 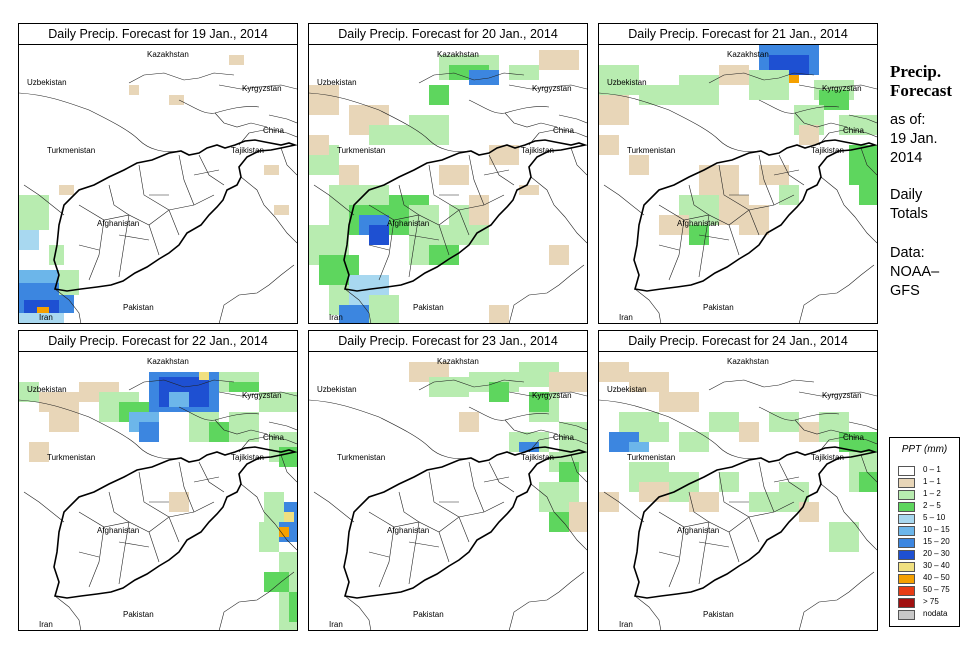 What do you see at coordinates (738, 34) in the screenshot?
I see `panel-title: Daily Precip. Forecast for 21 Jan., 2014` at bounding box center [738, 34].